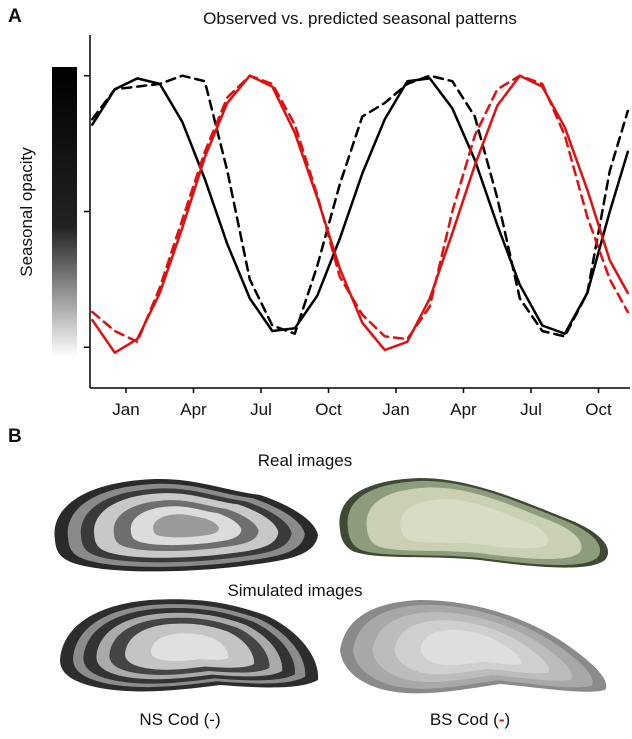 The height and width of the screenshot is (739, 632). What do you see at coordinates (15, 436) in the screenshot?
I see `panel-label: B` at bounding box center [15, 436].